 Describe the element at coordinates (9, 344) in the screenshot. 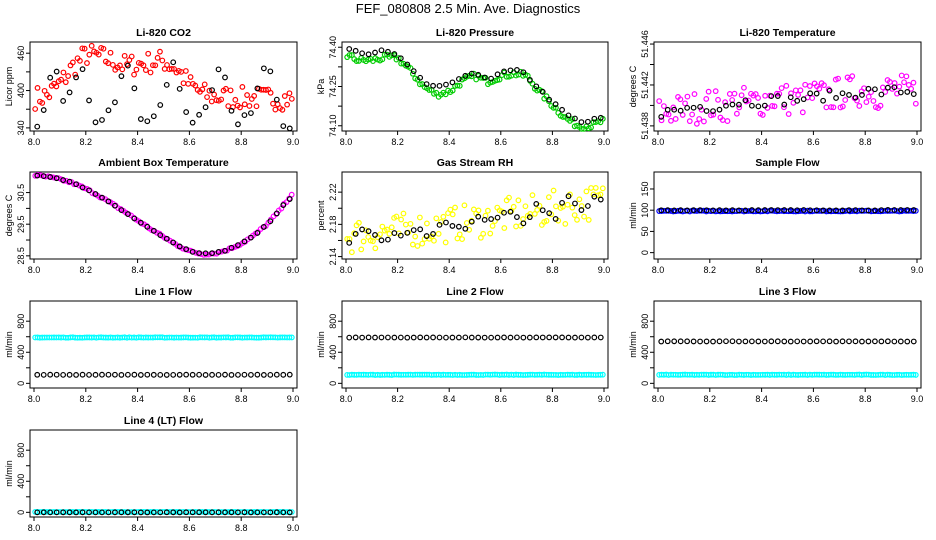

I see `y-axis-label: ml/min` at that location.